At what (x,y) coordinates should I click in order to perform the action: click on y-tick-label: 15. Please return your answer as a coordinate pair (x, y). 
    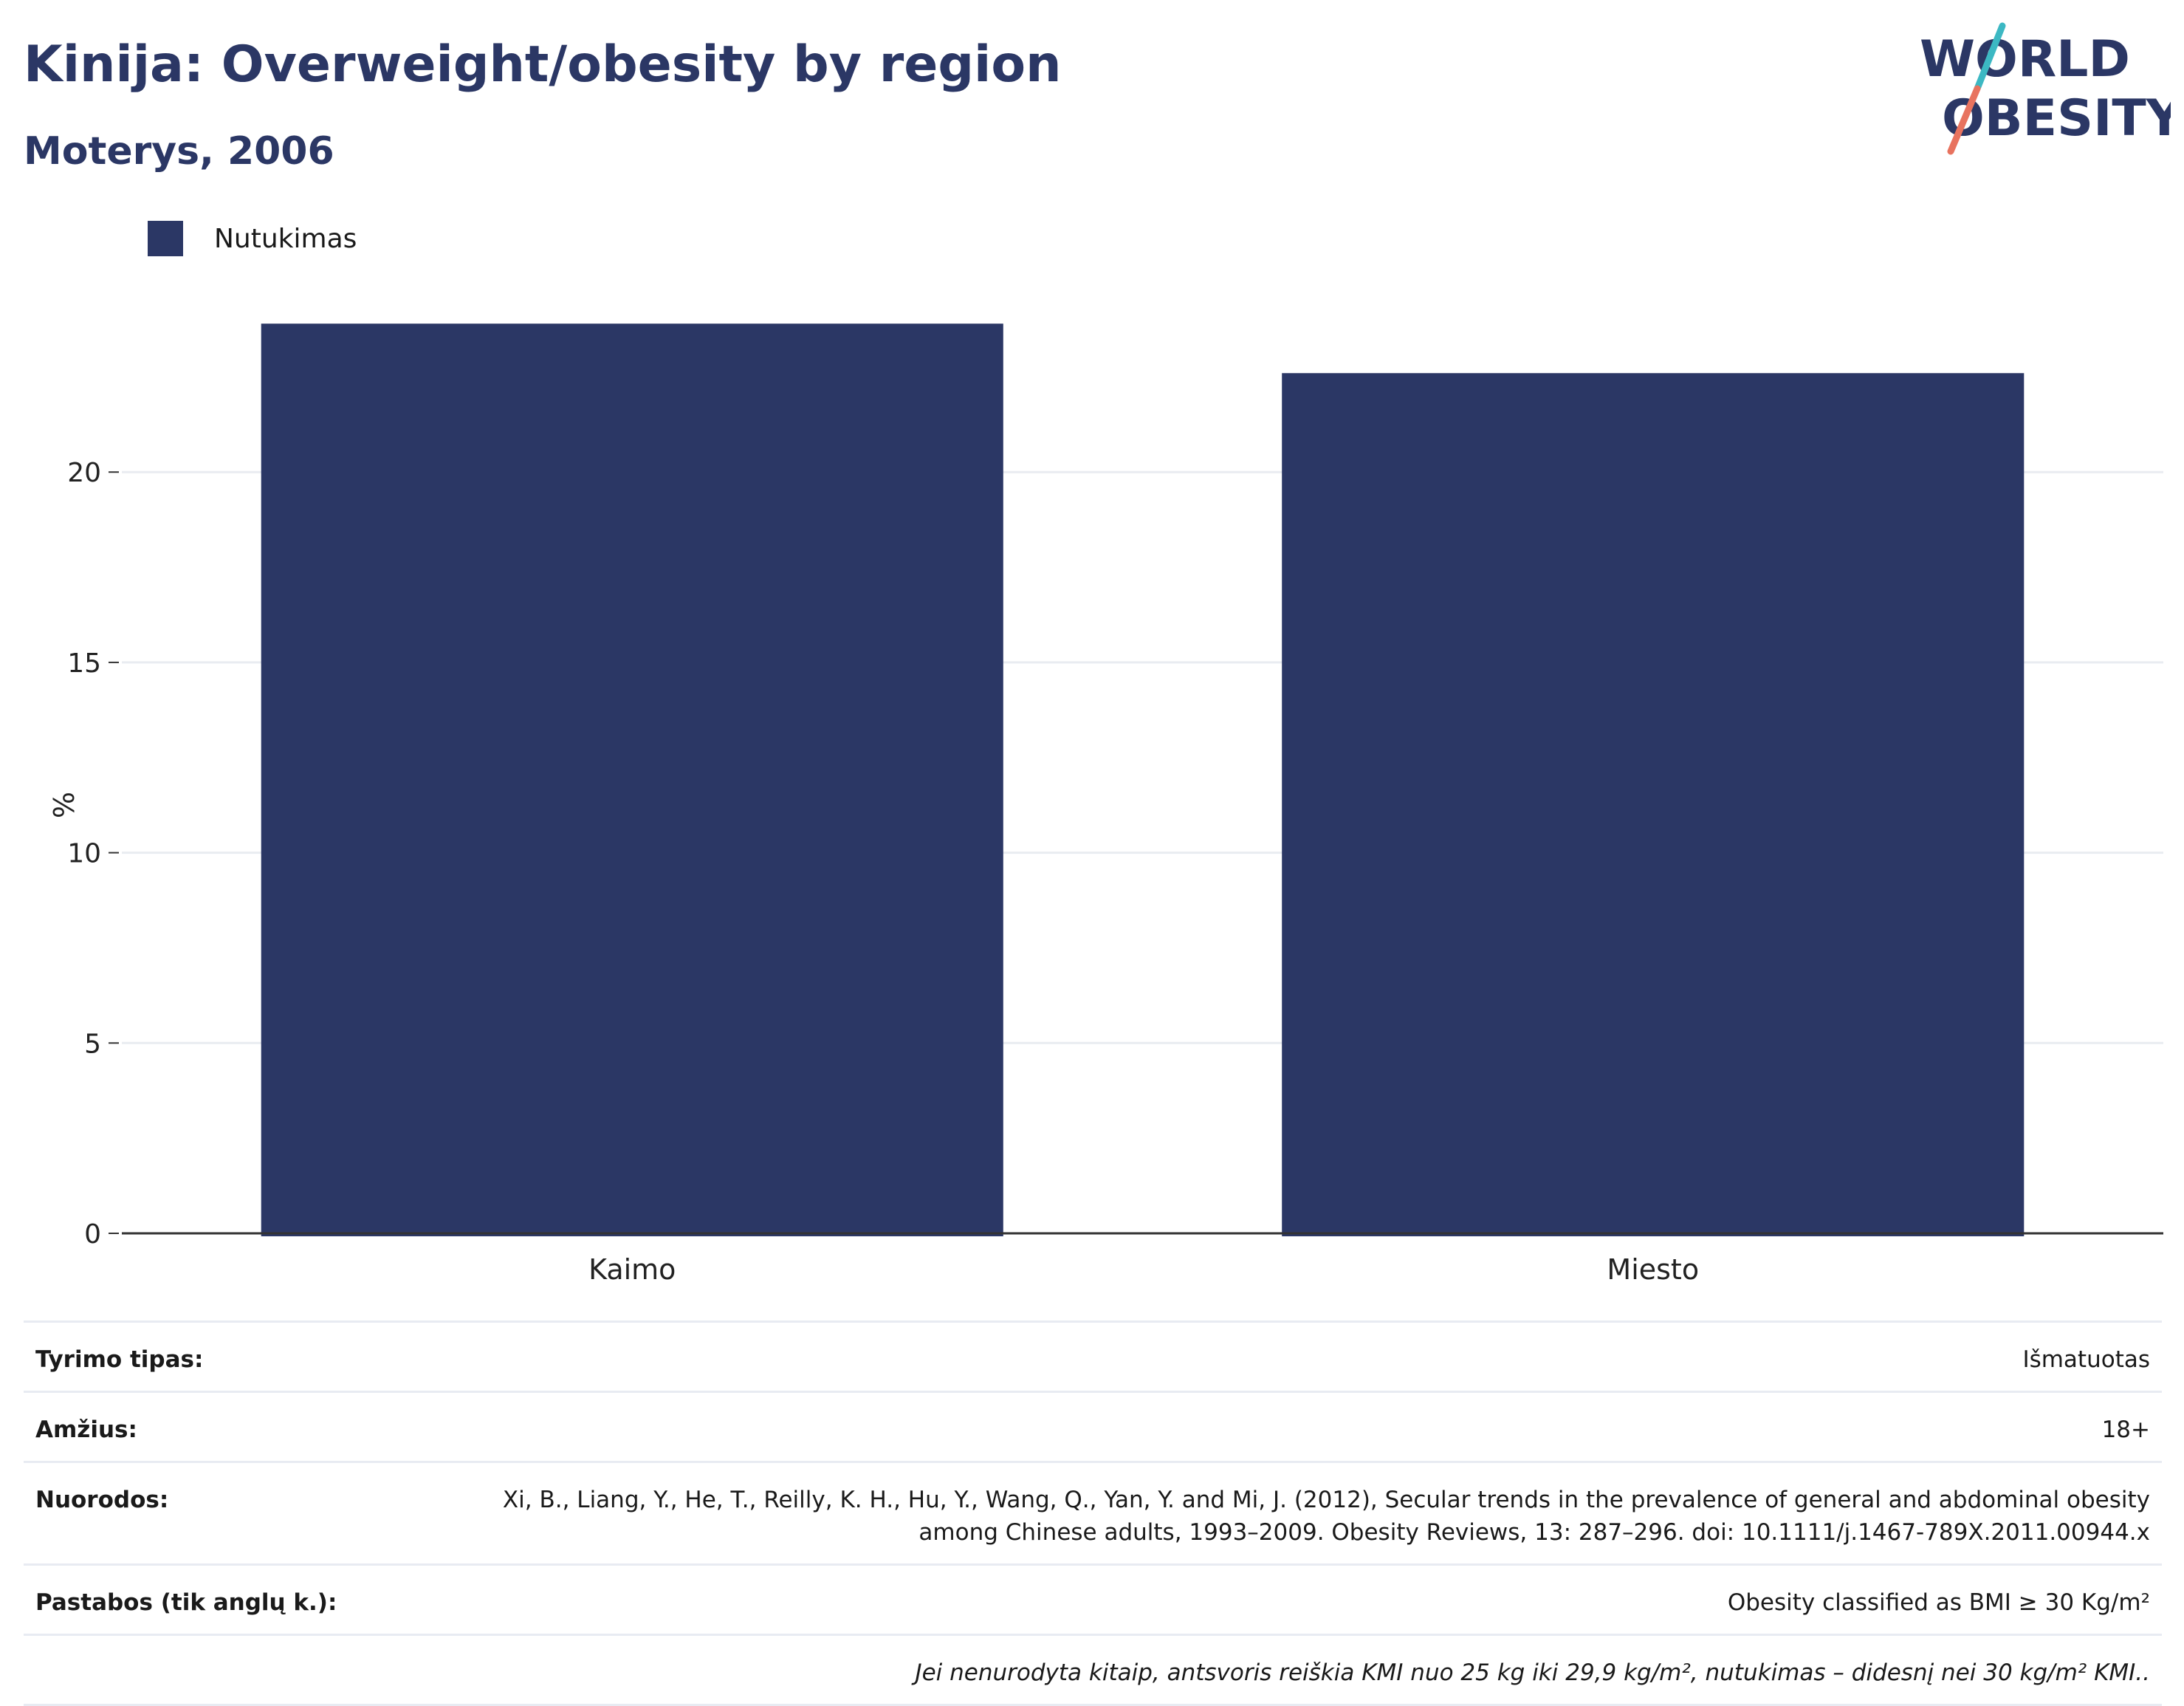
    Looking at the image, I should click on (84, 663).